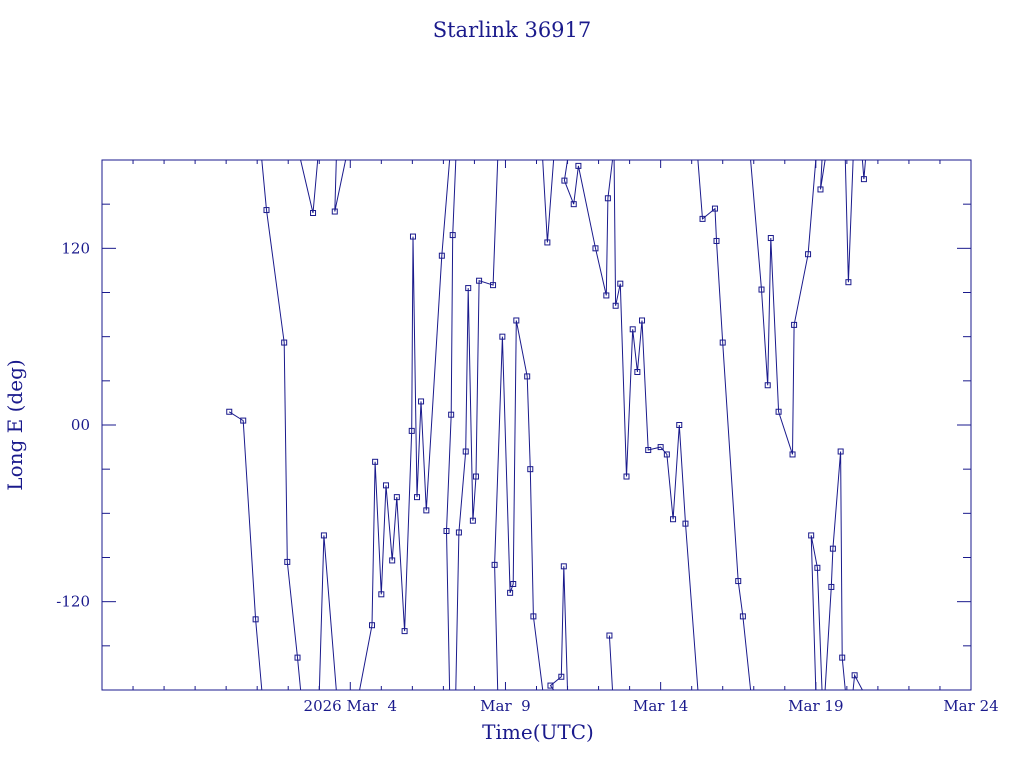 This screenshot has width=1024, height=768. I want to click on x-tick-label: Mar 14, so click(660, 706).